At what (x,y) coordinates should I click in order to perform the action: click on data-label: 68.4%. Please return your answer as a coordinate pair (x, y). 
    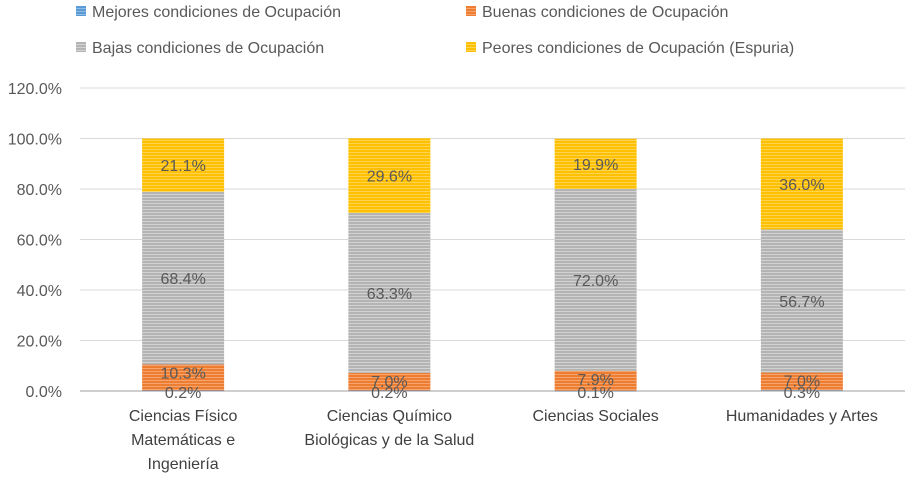
    Looking at the image, I should click on (182, 279).